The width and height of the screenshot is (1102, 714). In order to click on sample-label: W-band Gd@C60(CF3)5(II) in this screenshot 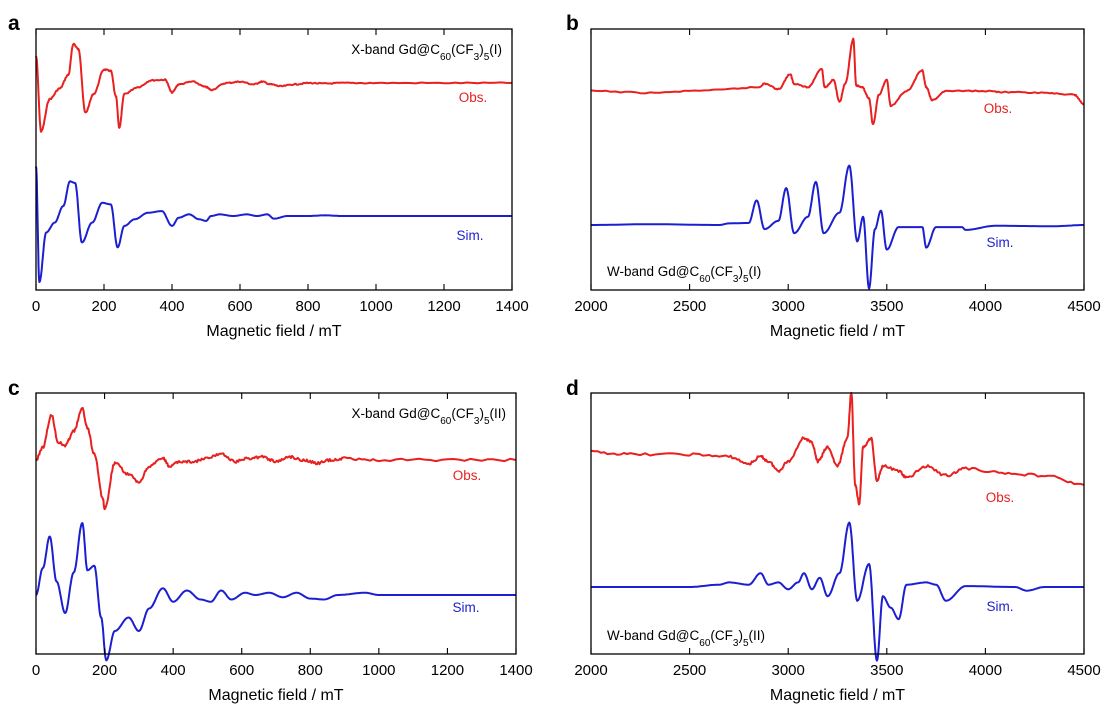, I will do `click(686, 638)`.